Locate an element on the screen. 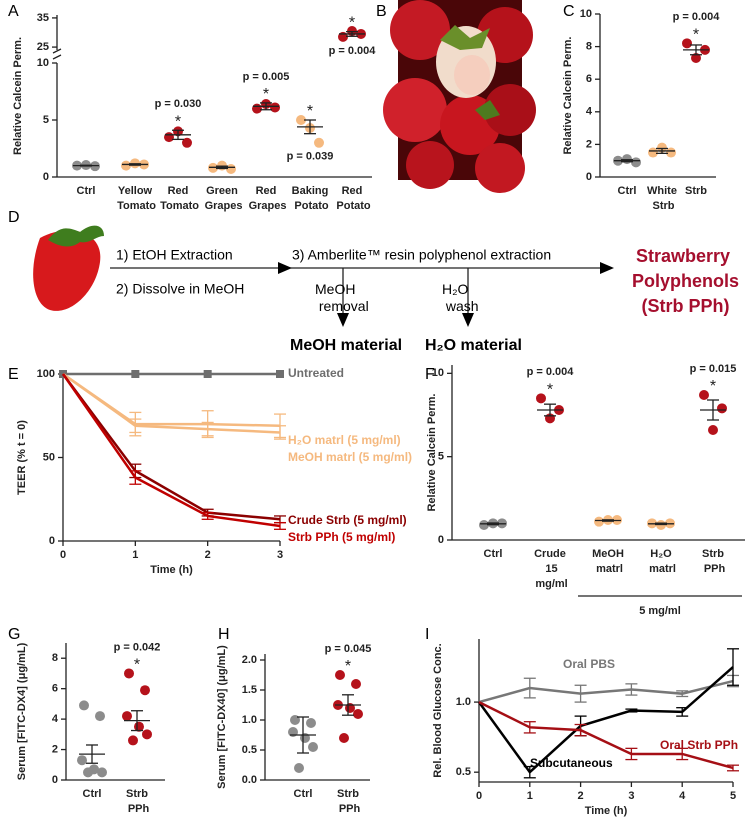 The height and width of the screenshot is (819, 751). x-tick-label: Red Grapes is located at coordinates (266, 198).